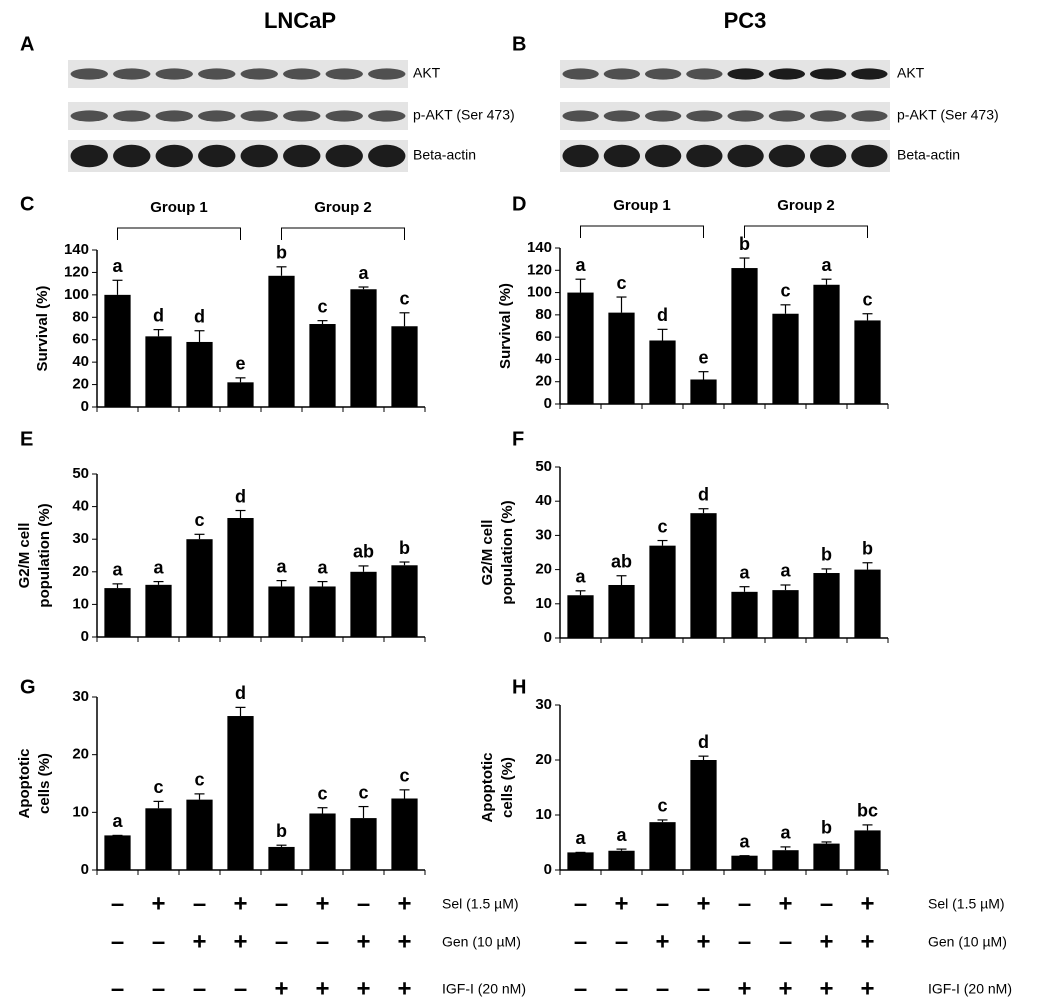  Describe the element at coordinates (487, 553) in the screenshot. I see `y-axis-label: G2/M cell` at that location.